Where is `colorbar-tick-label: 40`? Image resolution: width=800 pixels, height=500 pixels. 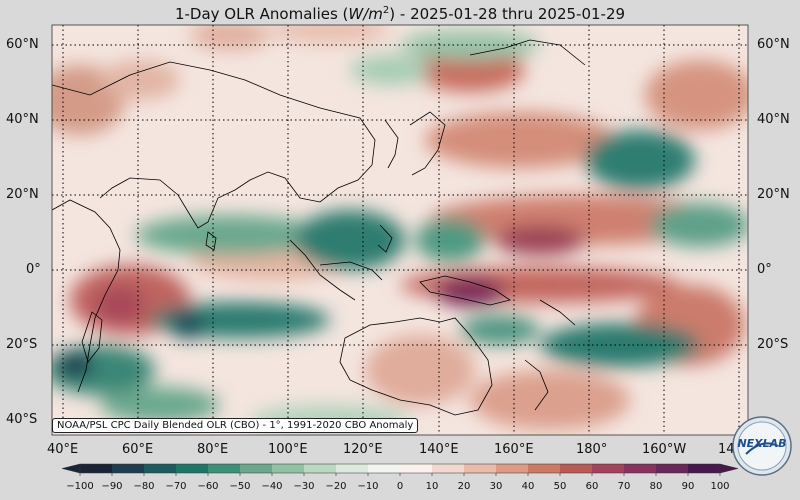
colorbar-tick-label: 40 is located at coordinates (528, 486).